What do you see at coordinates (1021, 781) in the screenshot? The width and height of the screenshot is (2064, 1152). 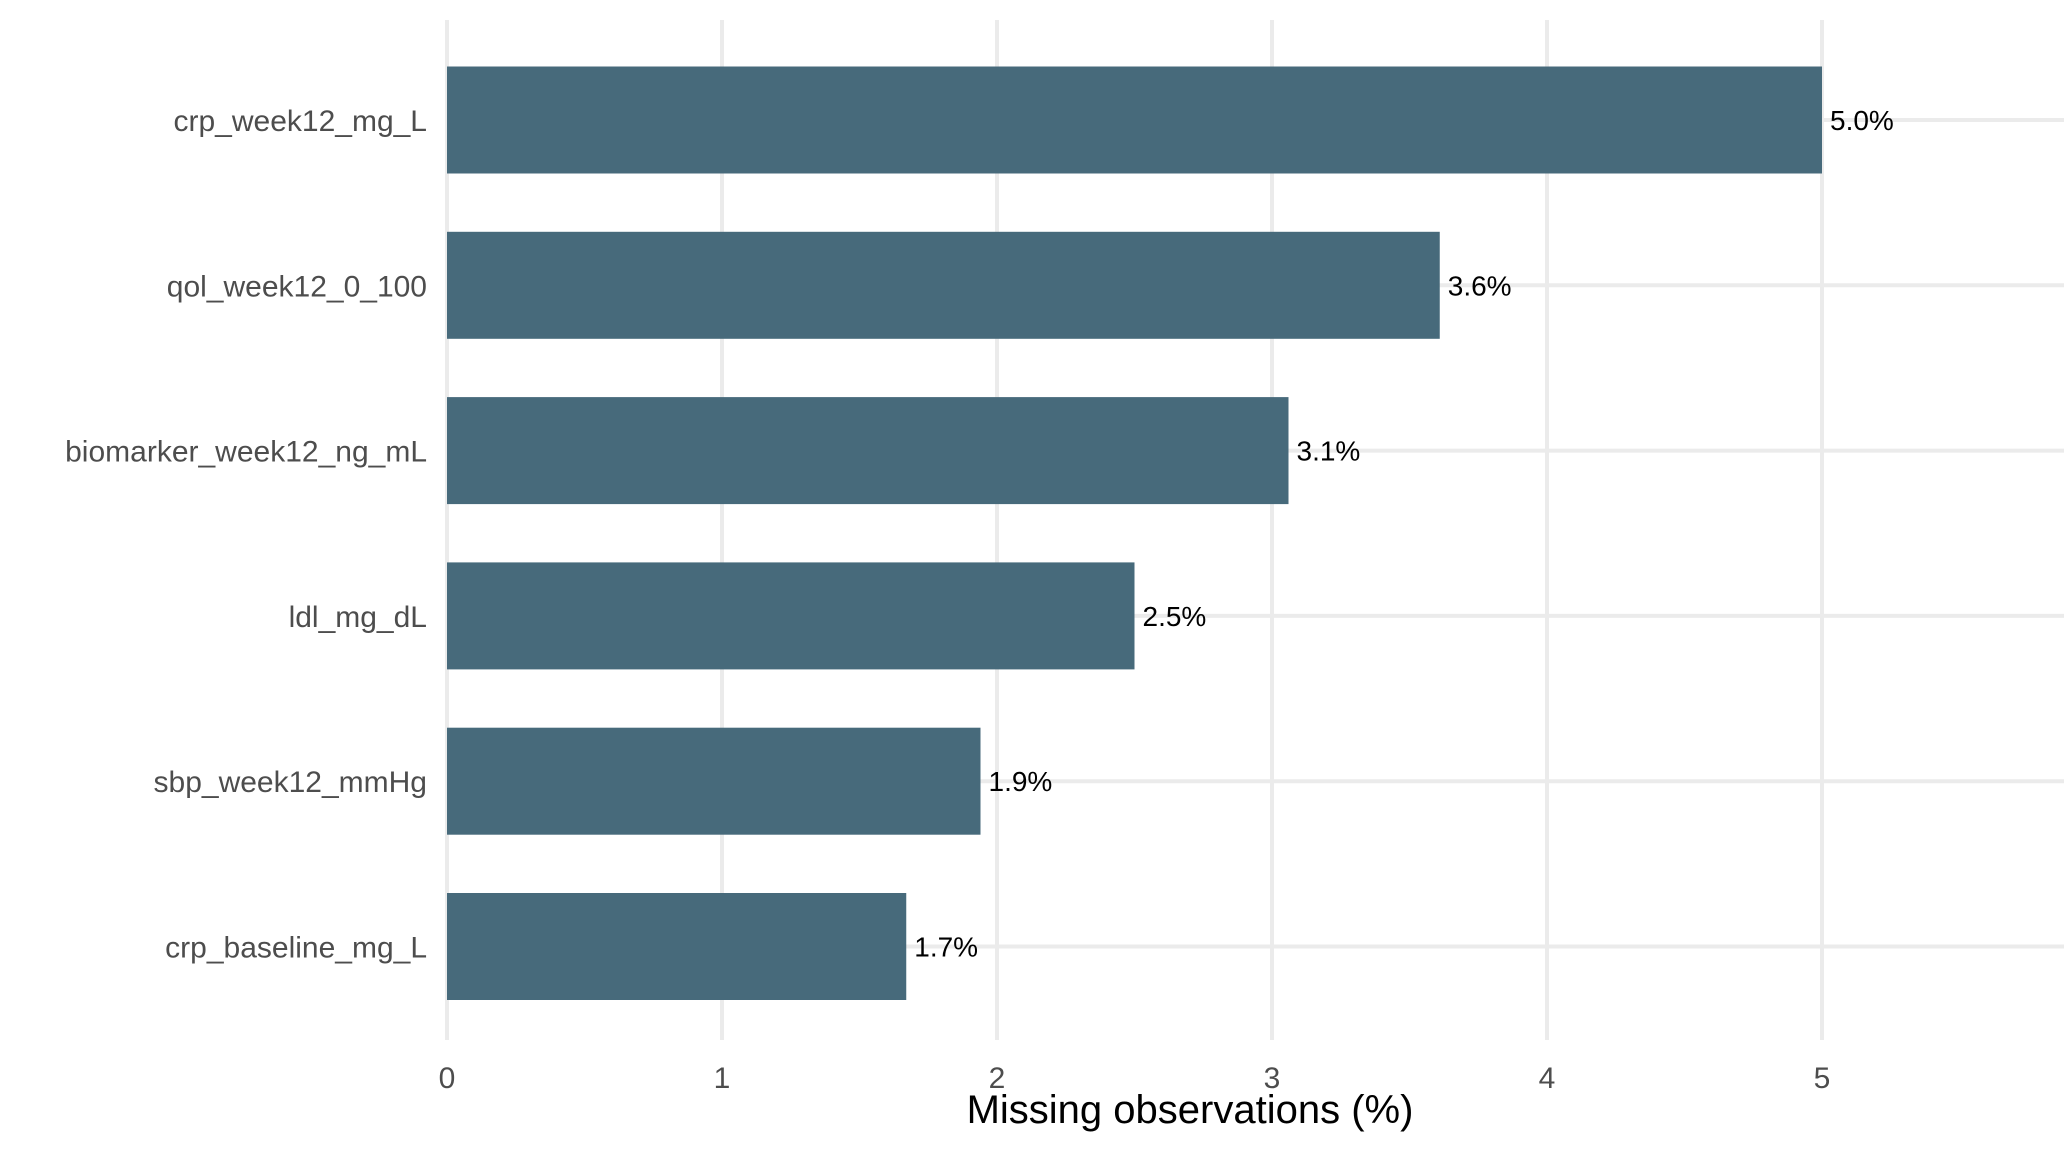 I see `bar-value-label: 1.9%` at bounding box center [1021, 781].